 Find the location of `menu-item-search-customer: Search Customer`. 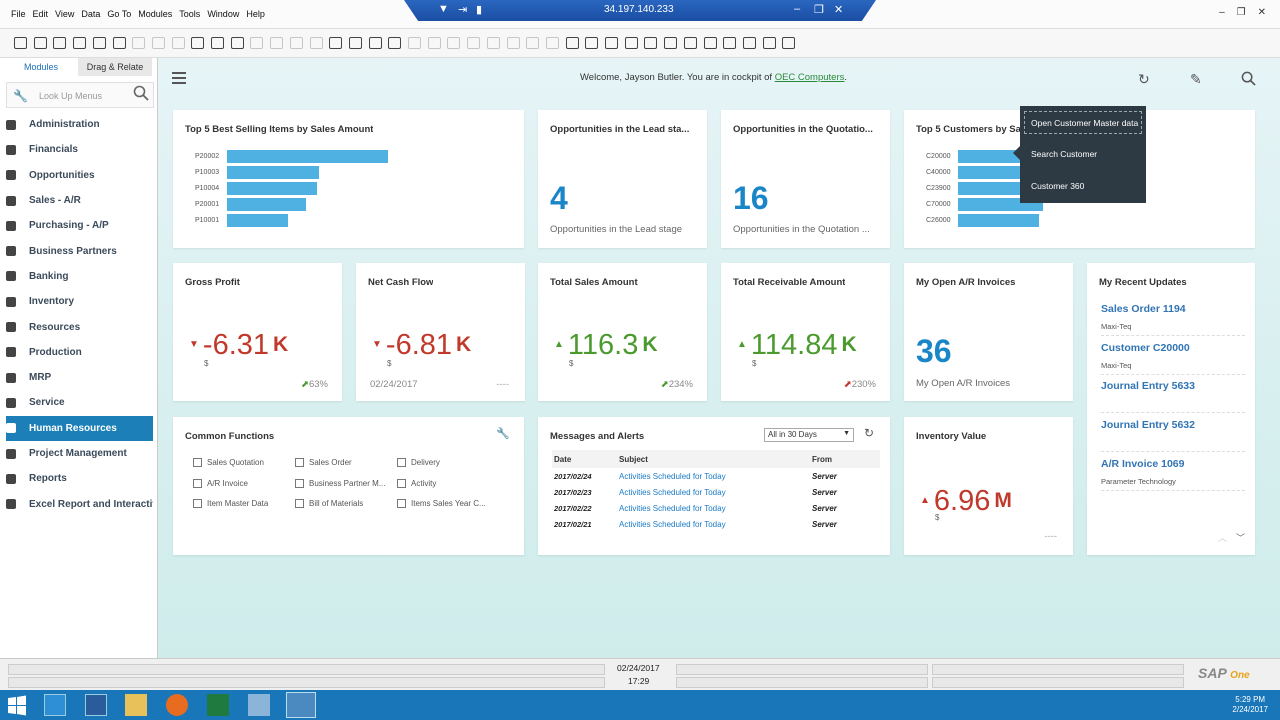

menu-item-search-customer: Search Customer is located at coordinates (1064, 154).